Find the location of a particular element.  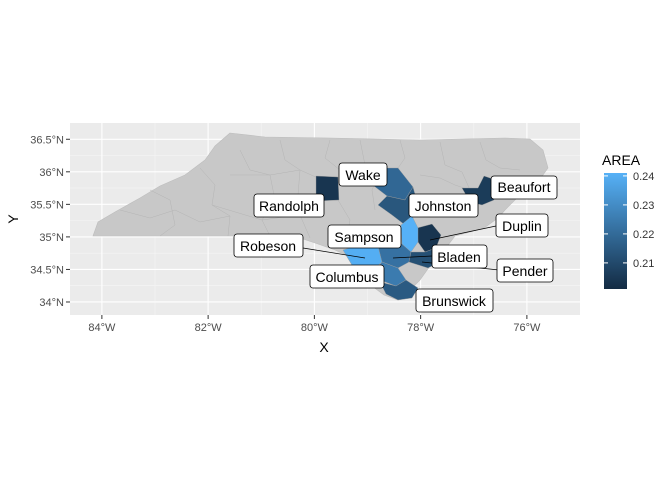

label-sampson: Sampson is located at coordinates (364, 236).